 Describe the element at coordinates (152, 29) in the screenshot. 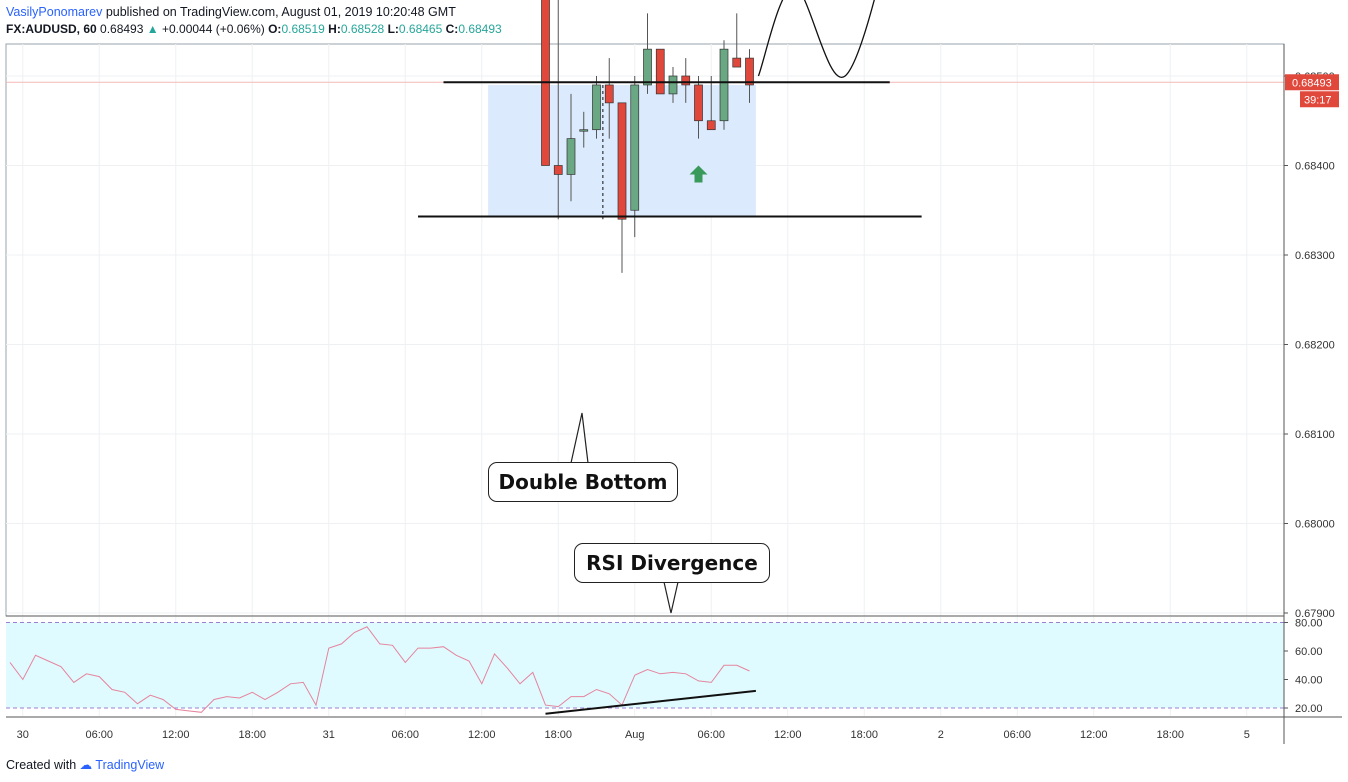

I see `triangle-up-icon: ▲` at that location.